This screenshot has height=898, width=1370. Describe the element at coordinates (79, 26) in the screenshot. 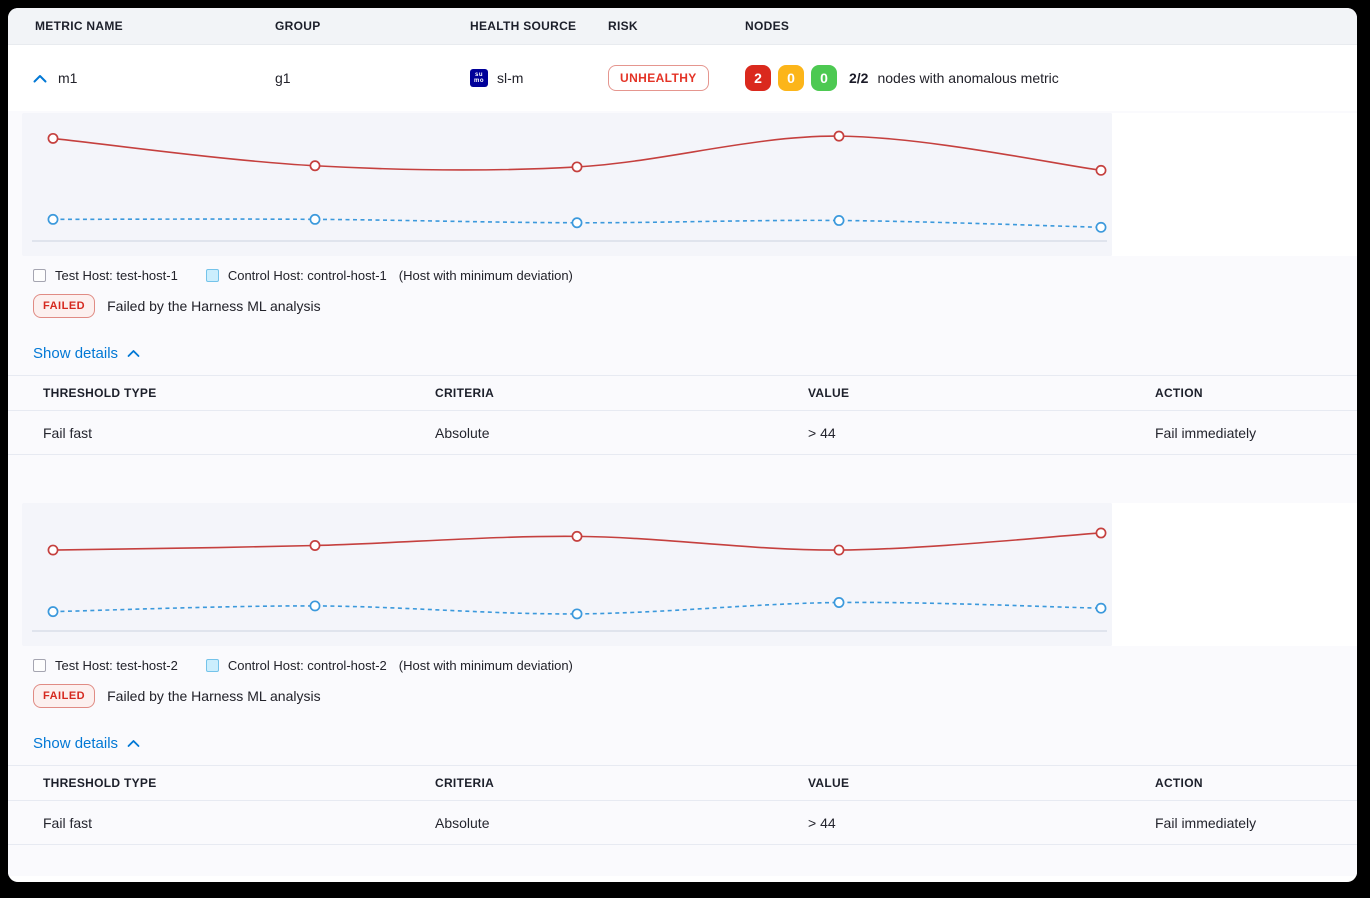

I see `column-header-metric-name: METRIC NAME` at that location.